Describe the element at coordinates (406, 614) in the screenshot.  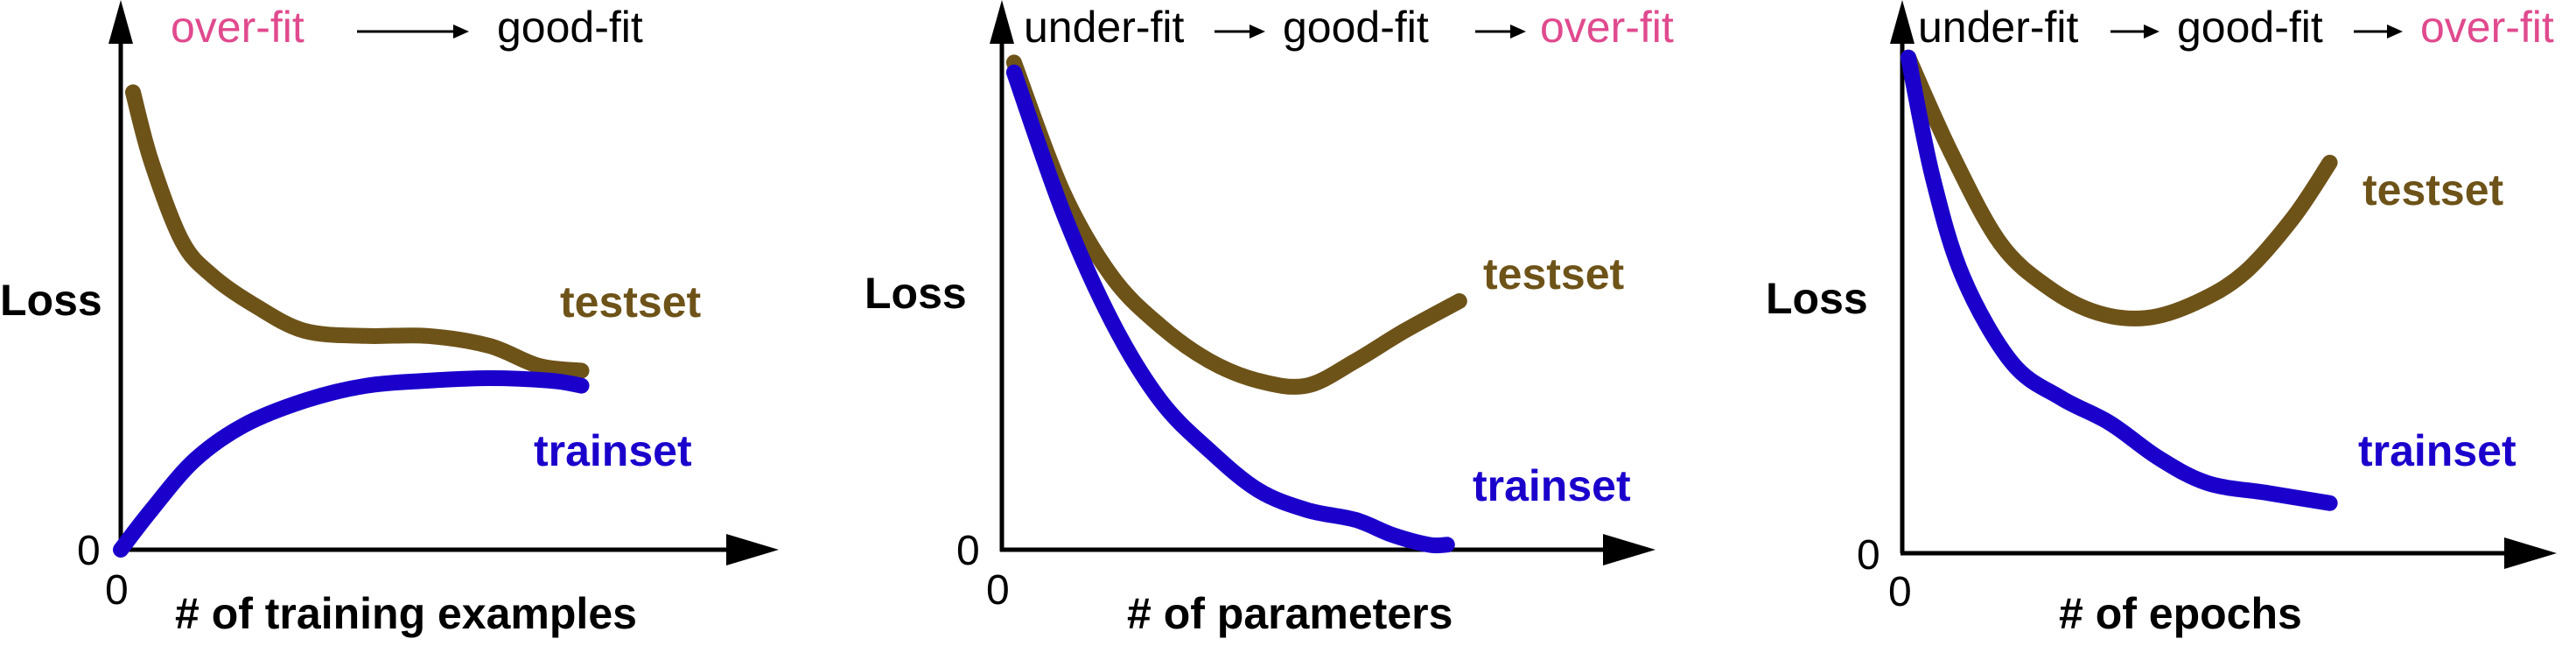
I see `x-axis-label: # of training examples` at that location.